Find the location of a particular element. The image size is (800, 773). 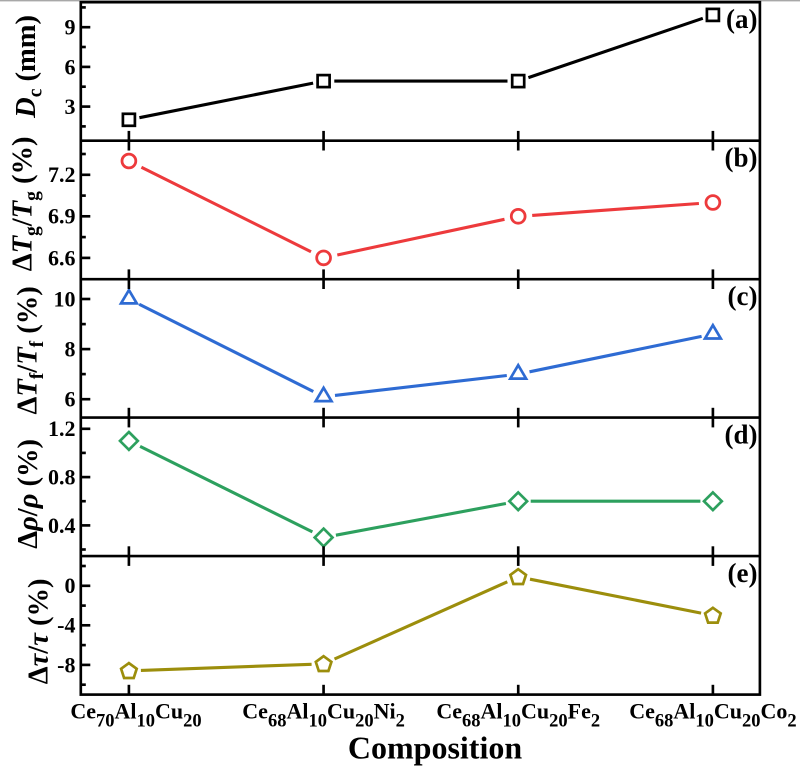

svg-text: (e) is located at coordinates (743, 573).